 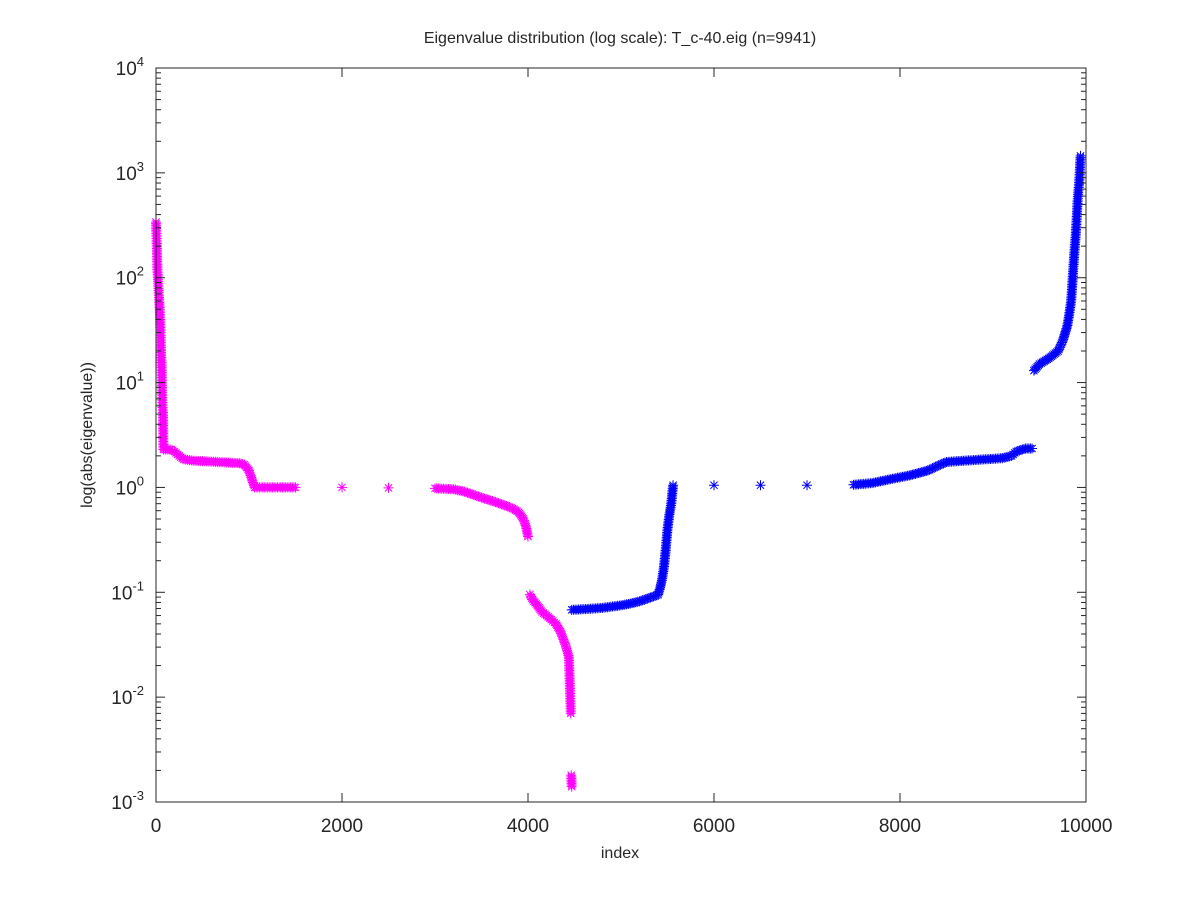 I want to click on y-tick-label: 10¹, so click(x=130, y=382).